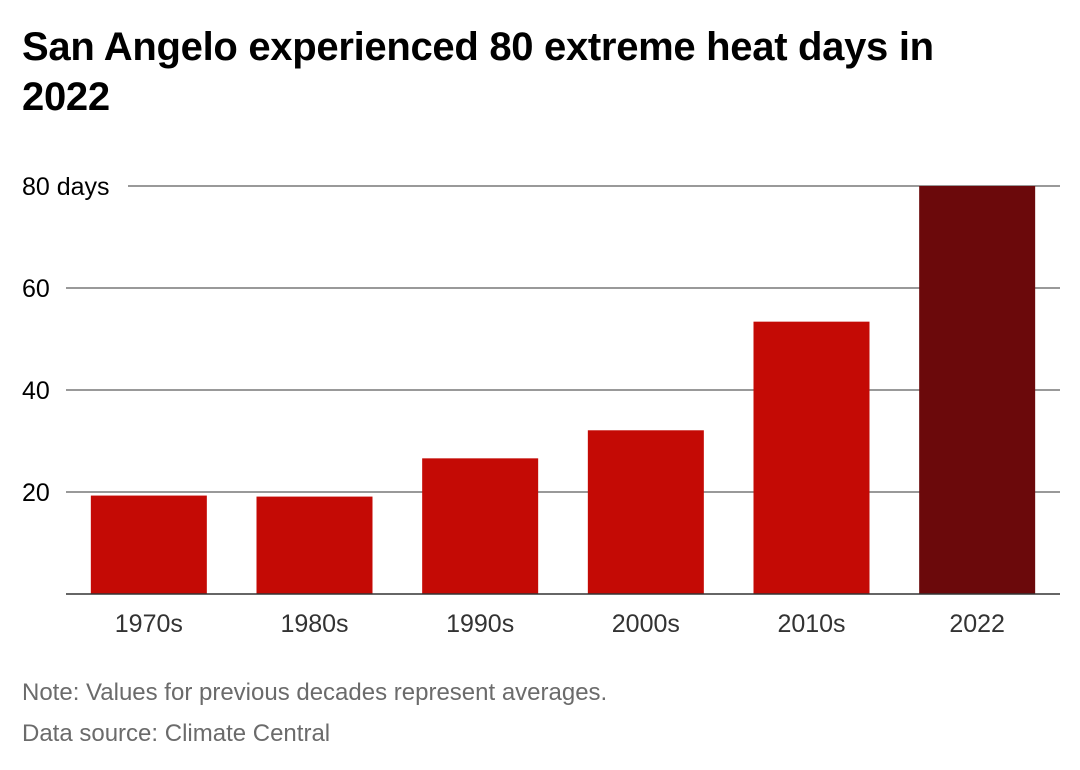 The image size is (1080, 770). What do you see at coordinates (314, 624) in the screenshot?
I see `x-tick-label: 1980s` at bounding box center [314, 624].